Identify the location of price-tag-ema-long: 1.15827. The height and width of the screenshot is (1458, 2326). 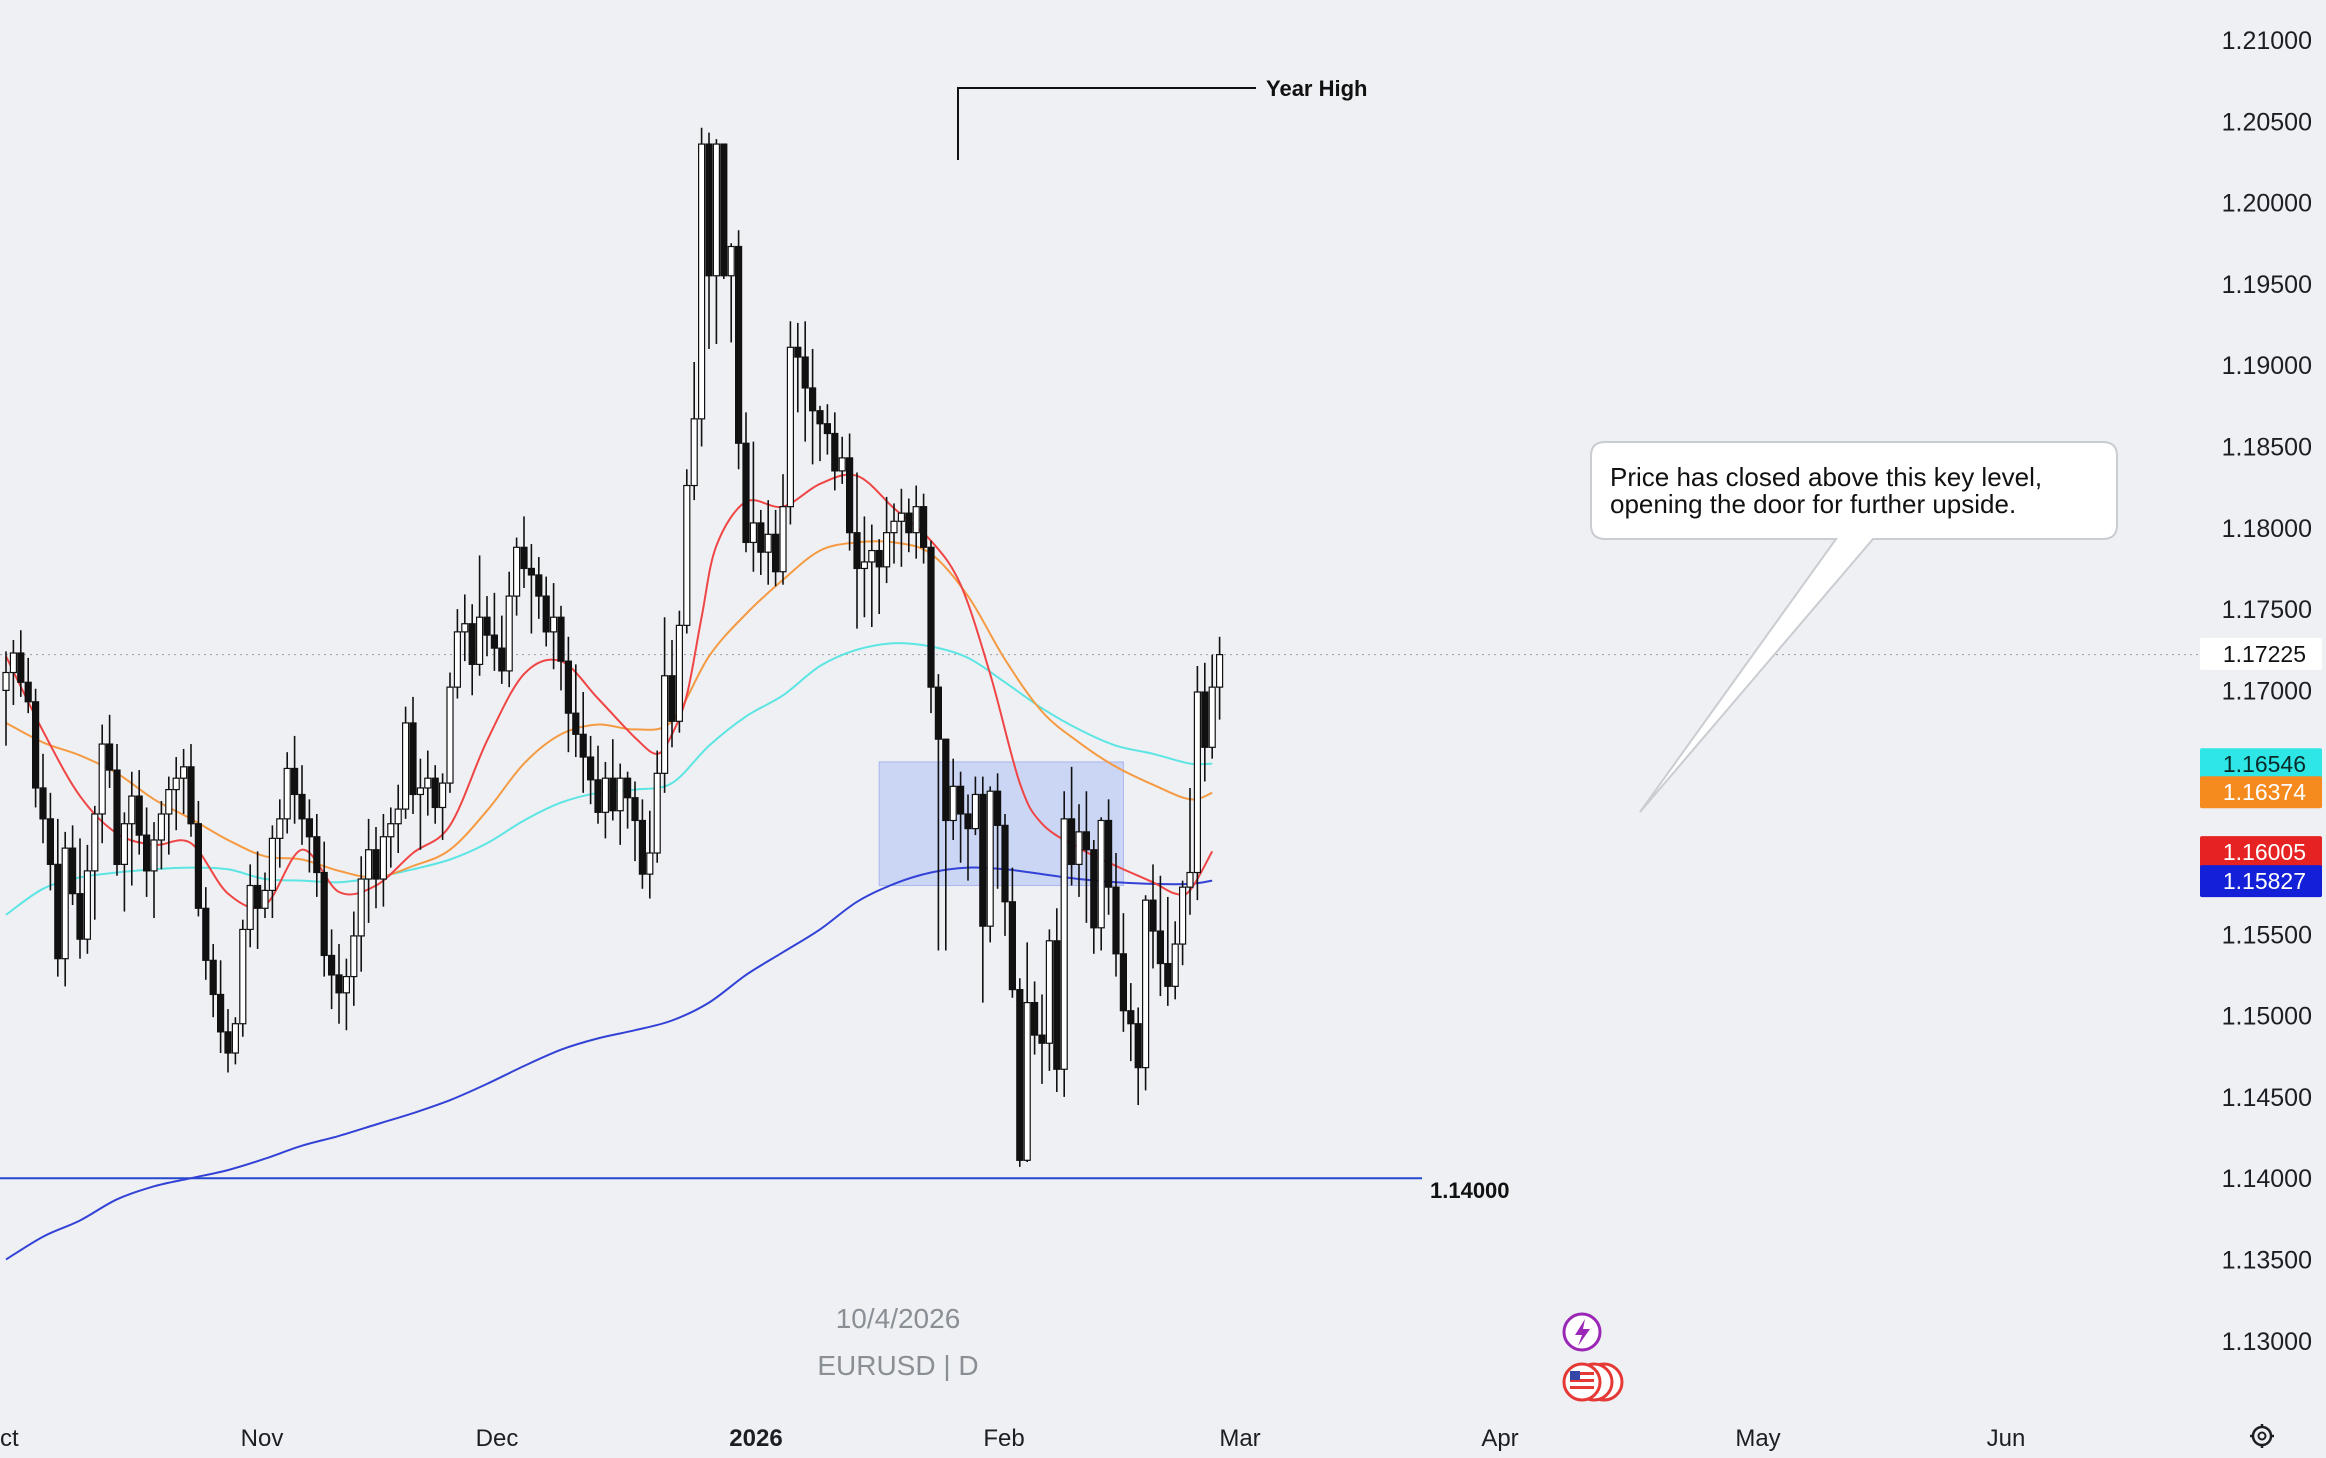
(2261, 881).